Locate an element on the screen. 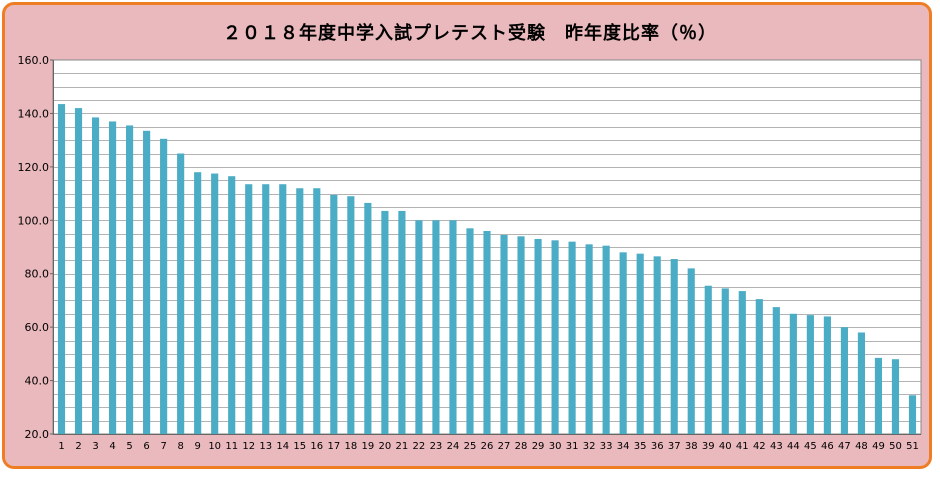 The width and height of the screenshot is (940, 477). x-tick-label: 7 is located at coordinates (163, 446).